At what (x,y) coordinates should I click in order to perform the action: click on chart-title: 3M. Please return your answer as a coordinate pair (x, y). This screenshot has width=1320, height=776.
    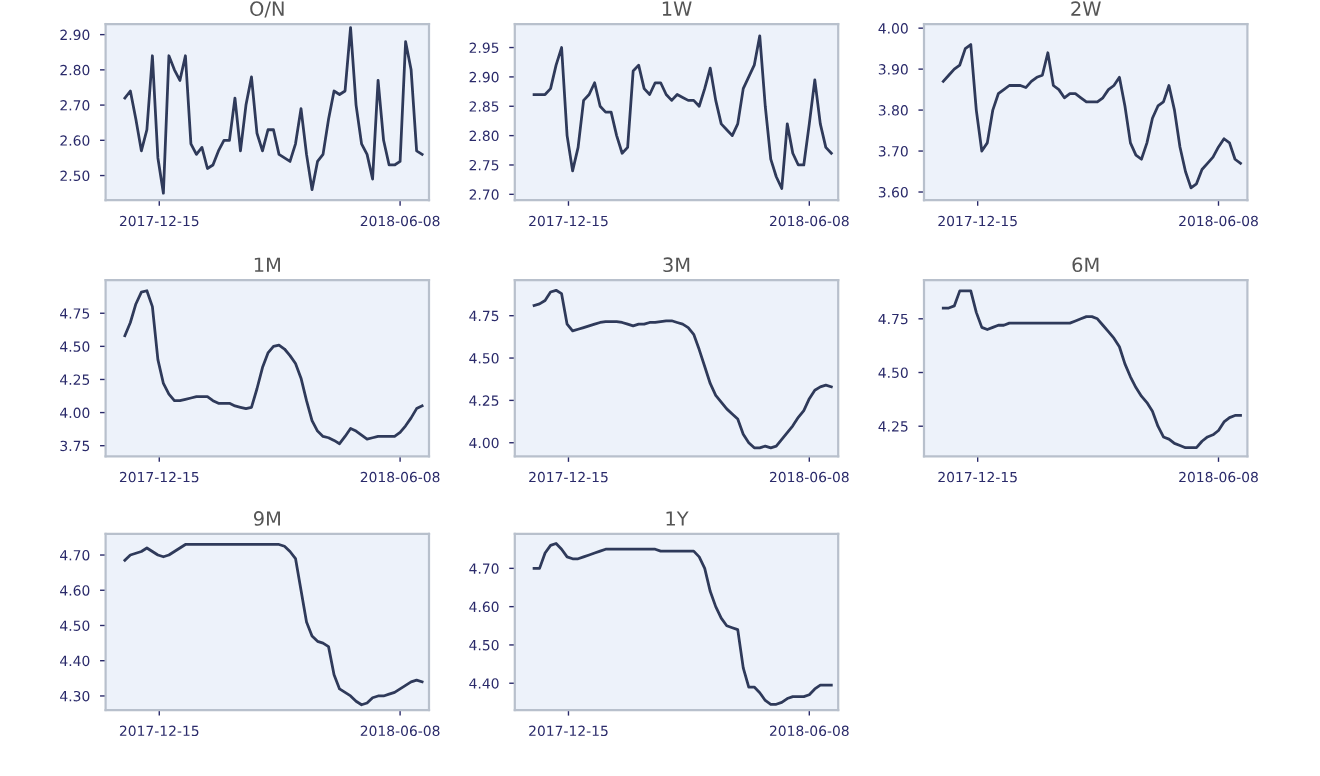
    Looking at the image, I should click on (676, 265).